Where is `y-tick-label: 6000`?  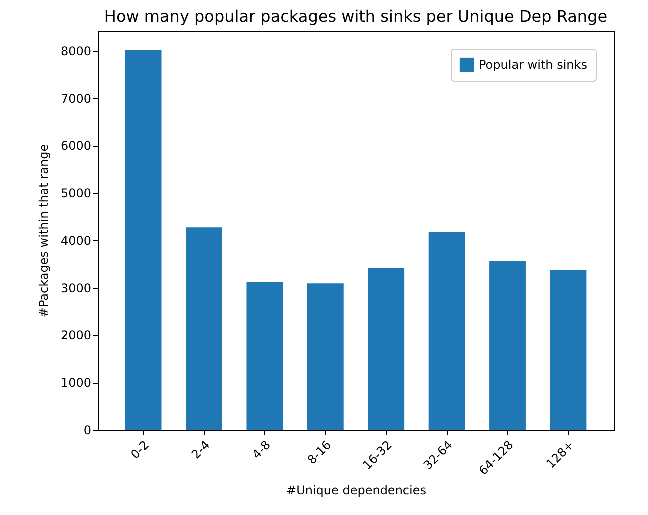 y-tick-label: 6000 is located at coordinates (76, 146).